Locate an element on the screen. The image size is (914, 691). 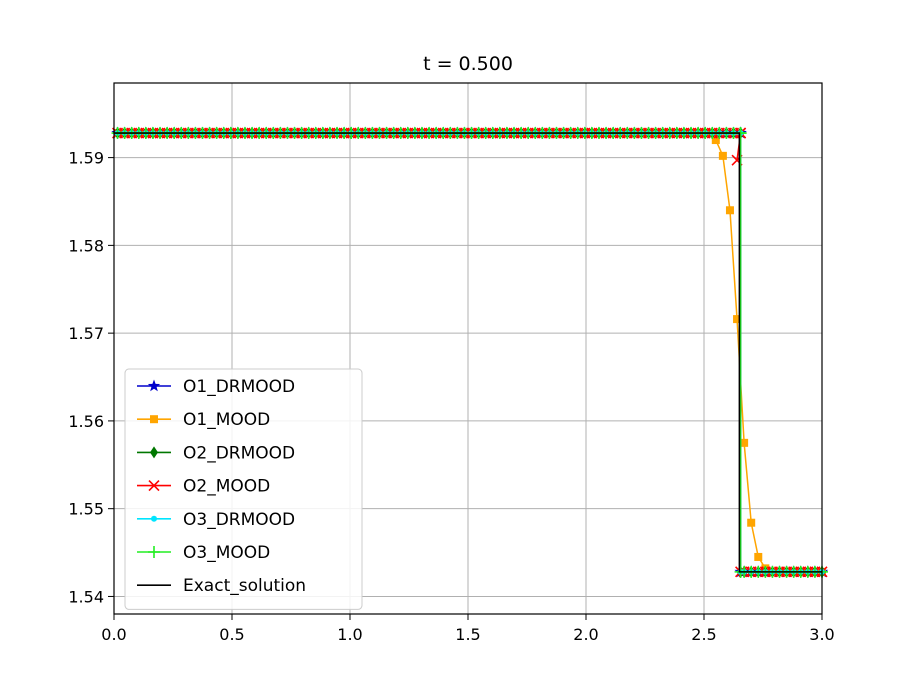
y-tick-label: 1.57 is located at coordinates (86, 333).